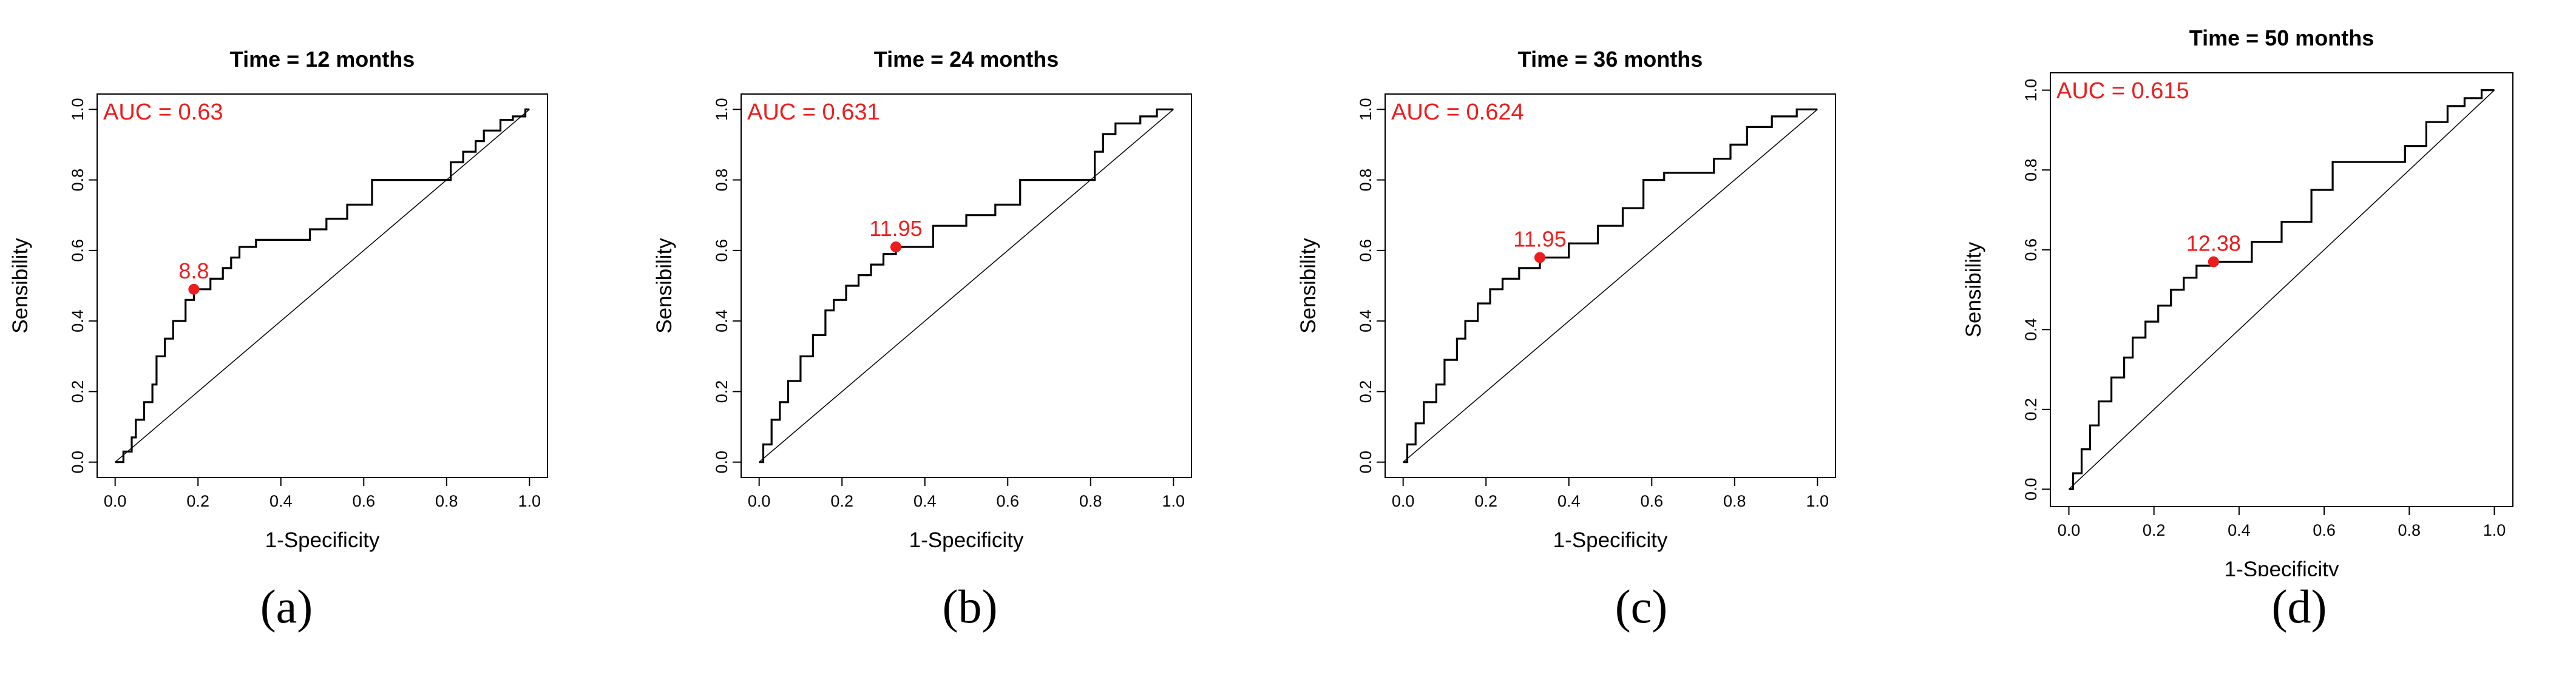 This screenshot has width=2576, height=691. What do you see at coordinates (1610, 60) in the screenshot?
I see `chart-title: Time = 36 months` at bounding box center [1610, 60].